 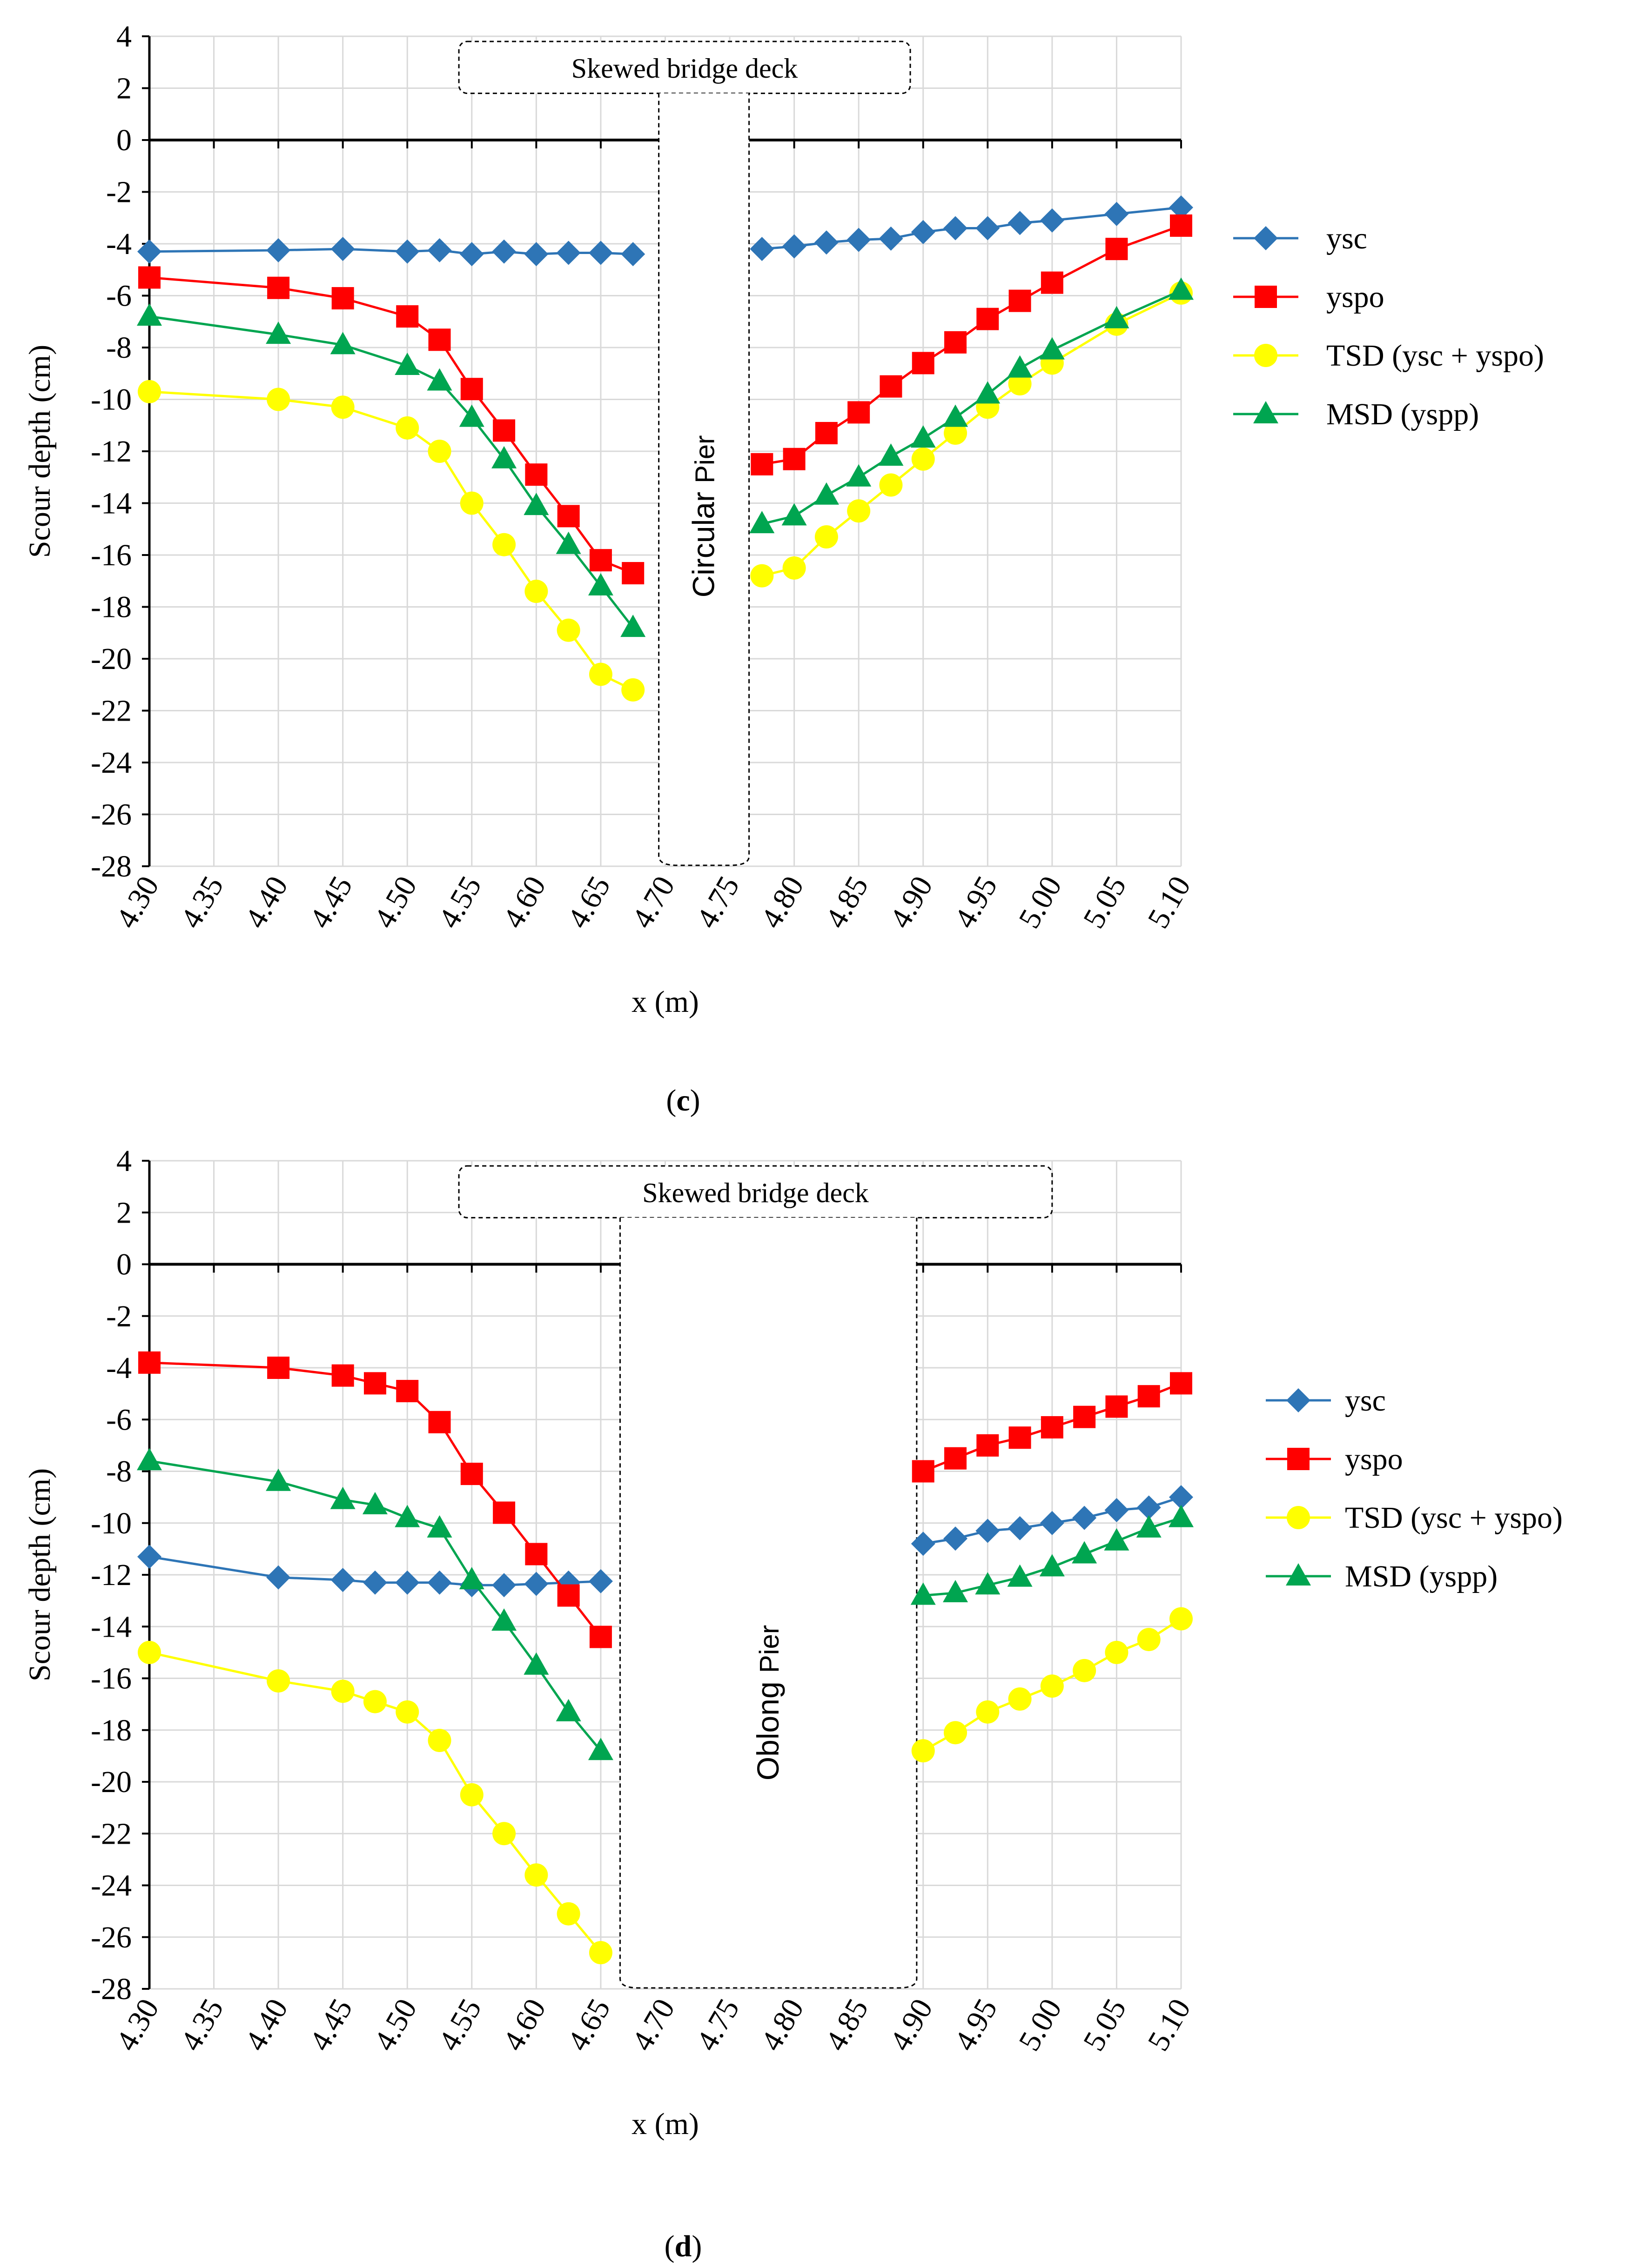 I want to click on panel-caption-d: (d), so click(x=683, y=2246).